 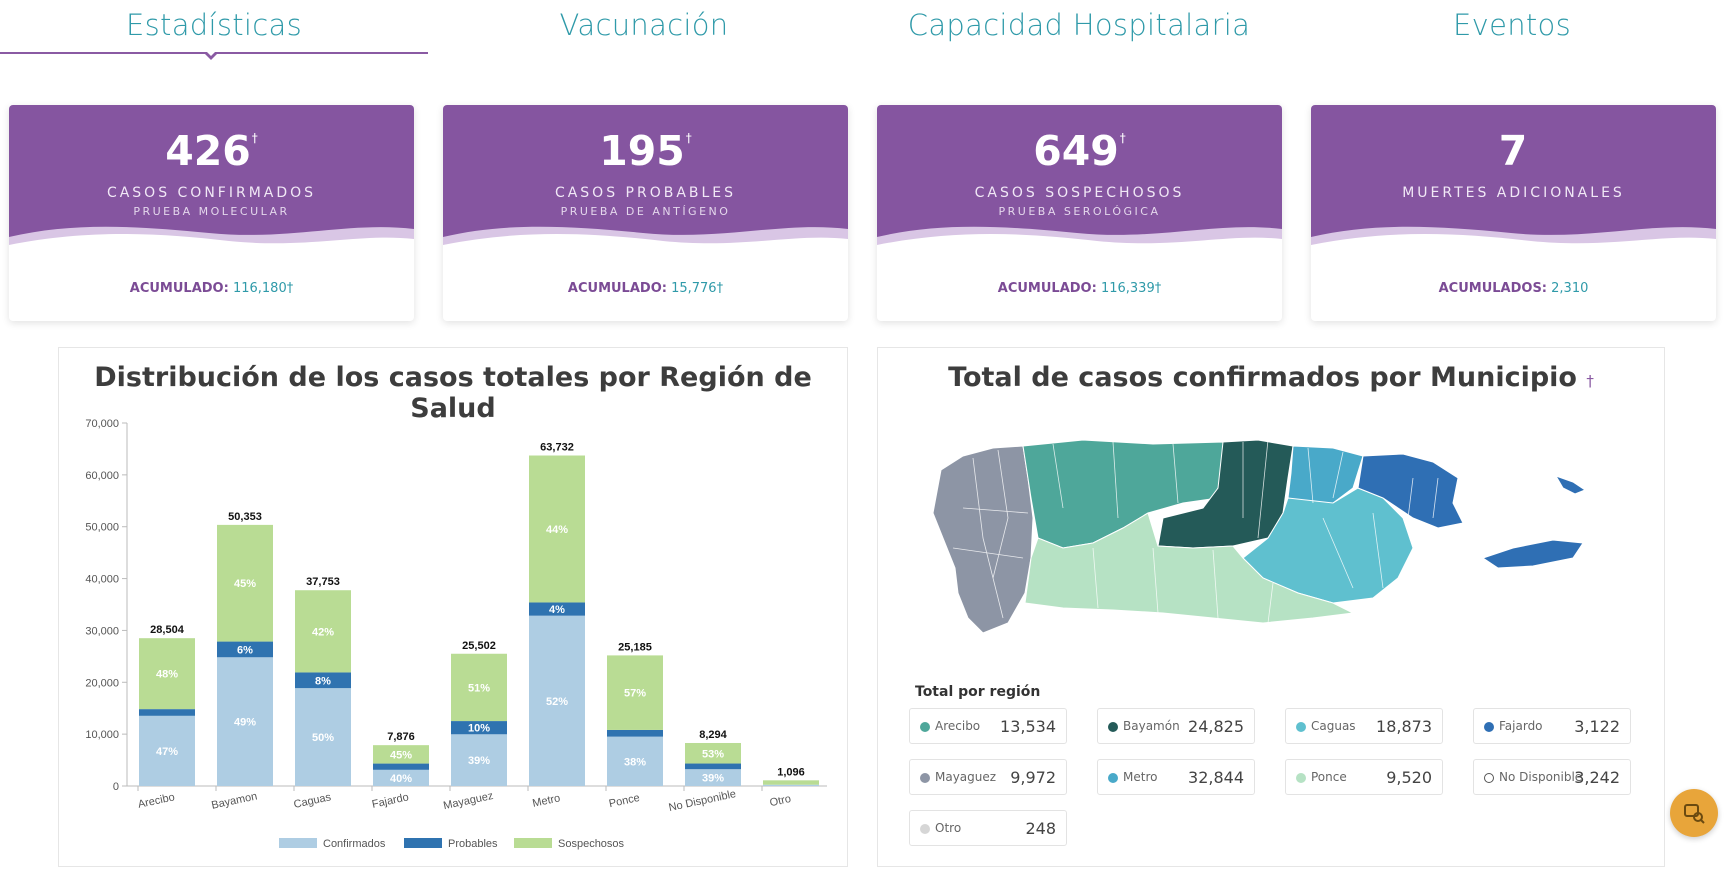 What do you see at coordinates (1512, 25) in the screenshot?
I see `tab-eventos: Eventos` at bounding box center [1512, 25].